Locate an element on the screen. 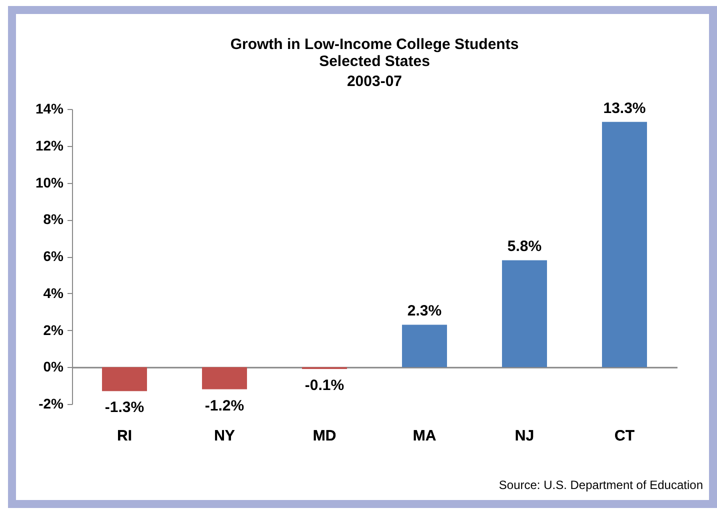 This screenshot has height=512, width=717. y-tick-label: 4% is located at coordinates (53, 292).